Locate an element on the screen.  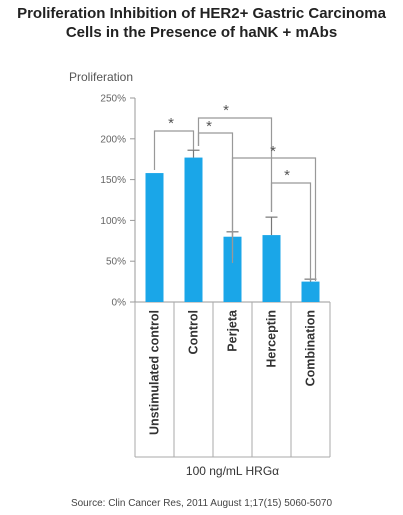
chart-title-line-2: Cells in the Presence of haNK + mAbs is located at coordinates (201, 32).